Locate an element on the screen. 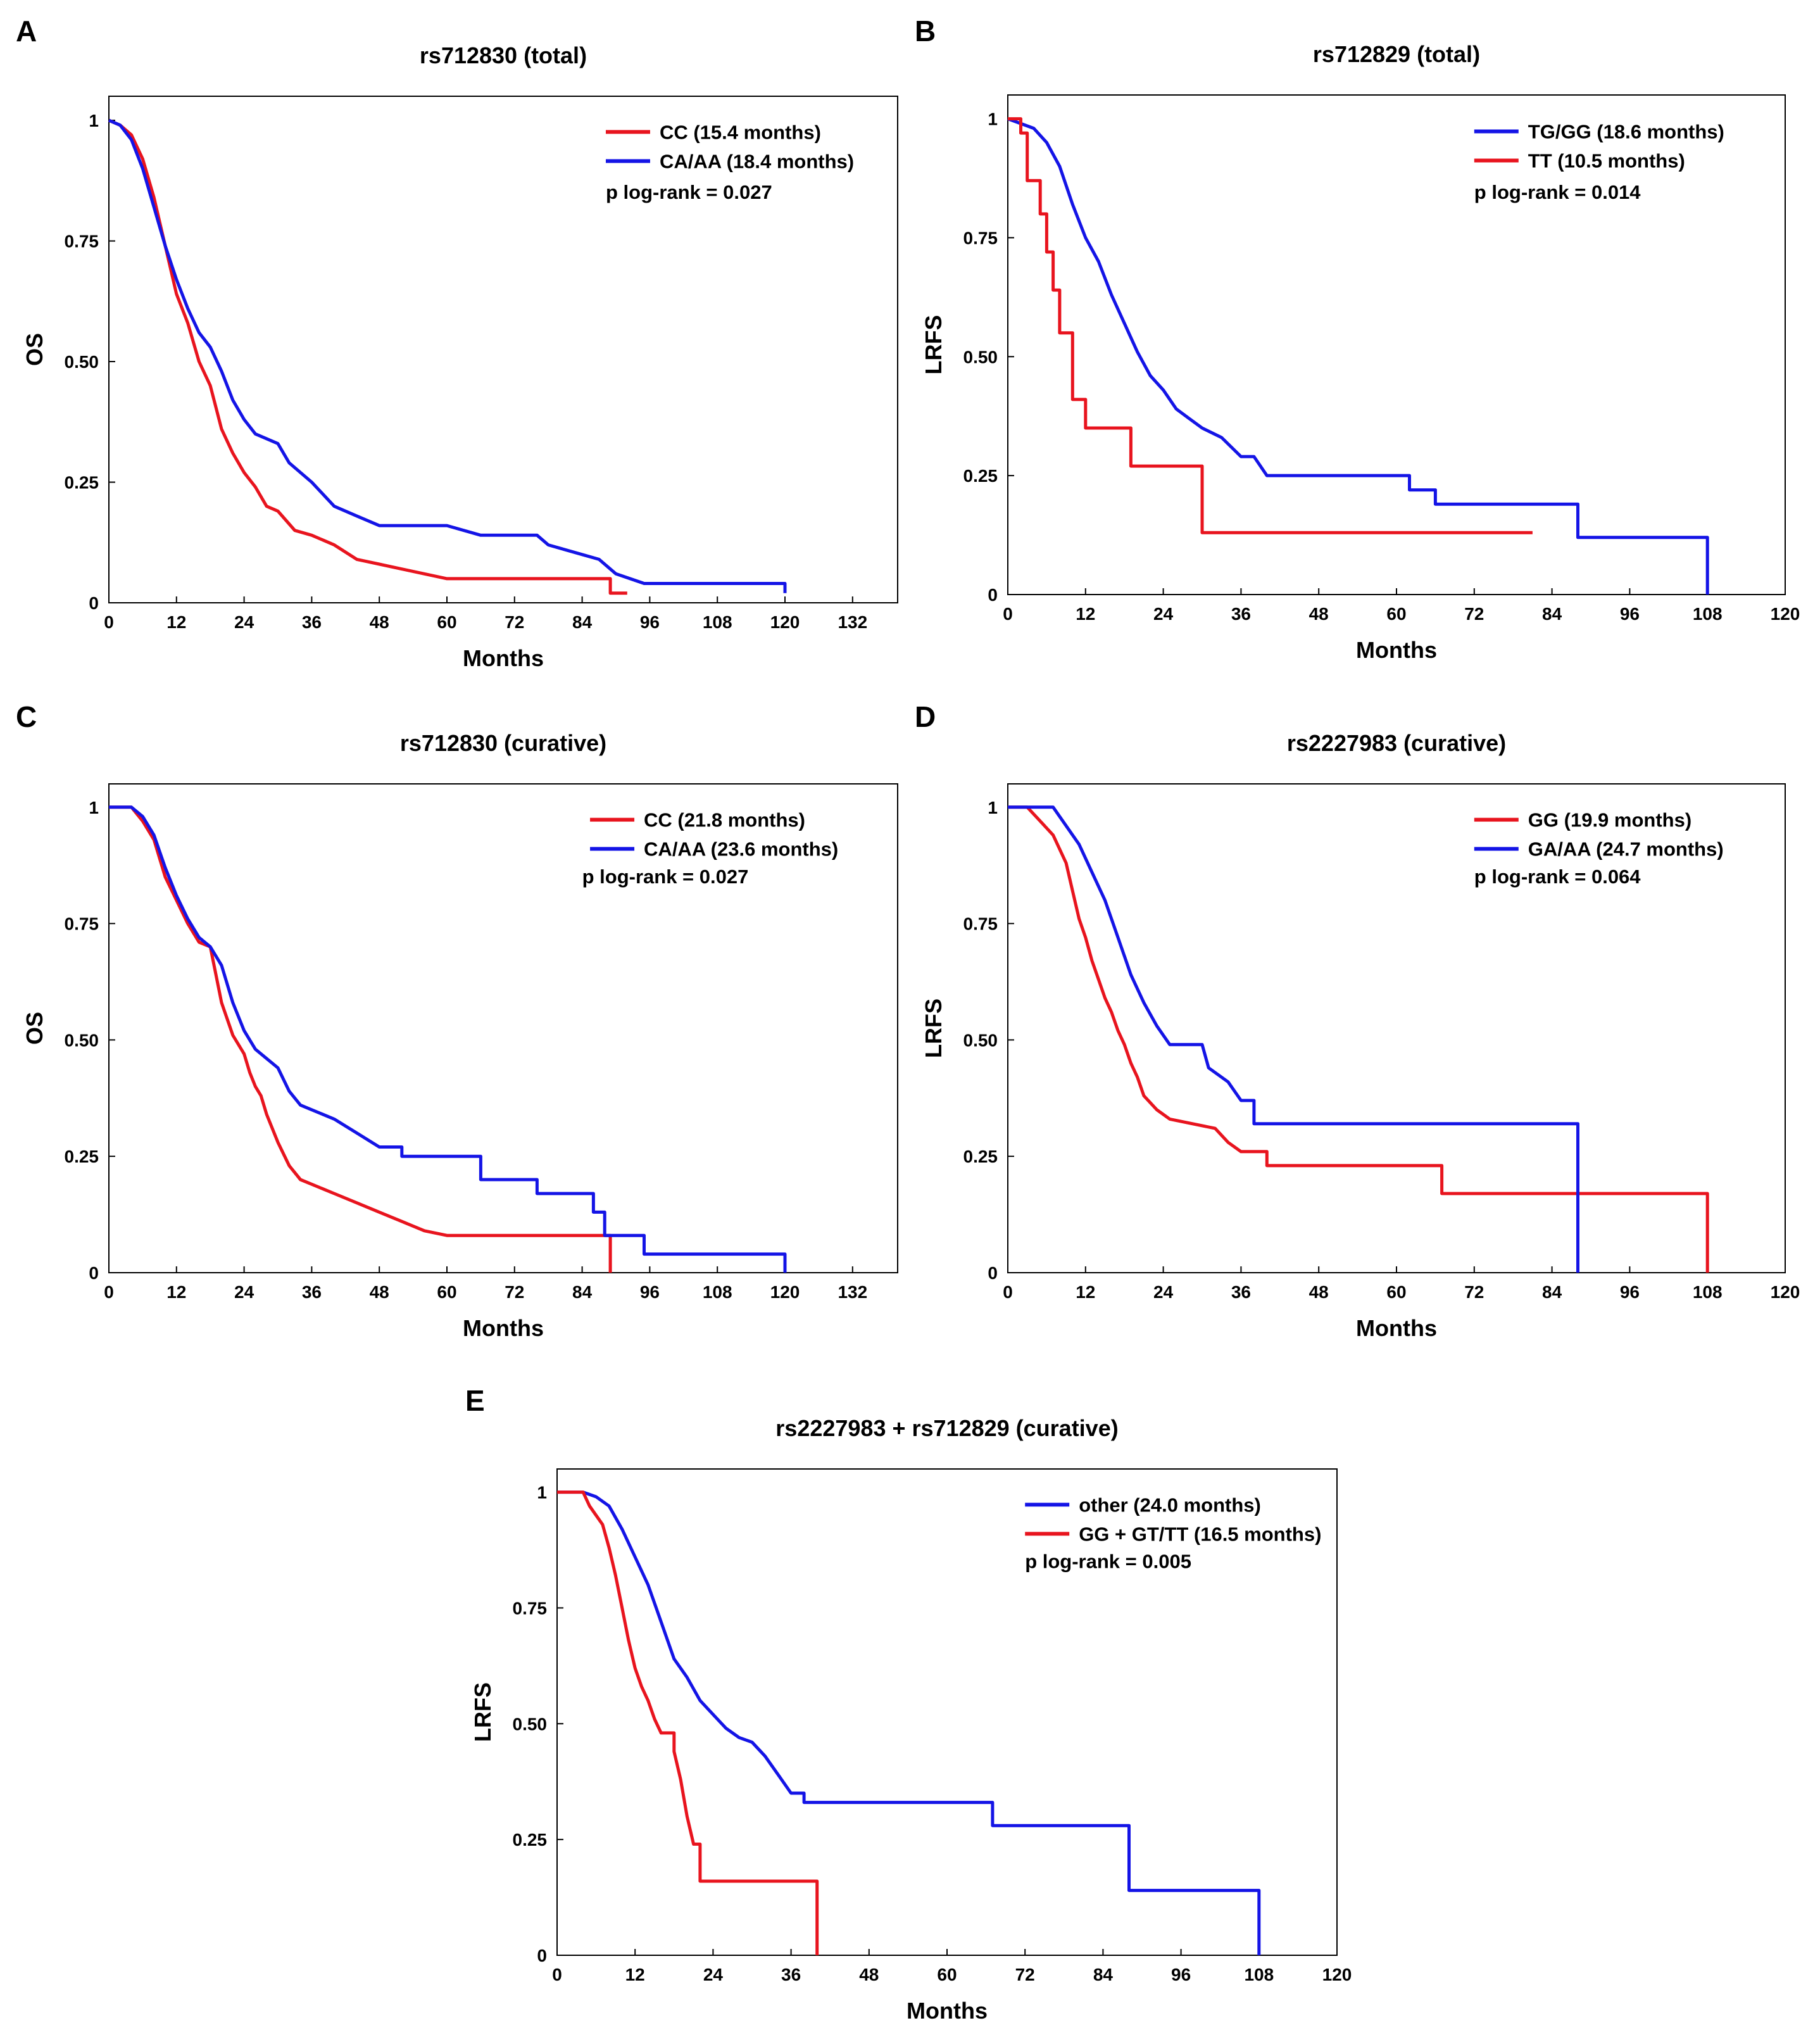 The image size is (1820, 2042). p-value-annotation: p log-rank = 0.027 is located at coordinates (665, 877).